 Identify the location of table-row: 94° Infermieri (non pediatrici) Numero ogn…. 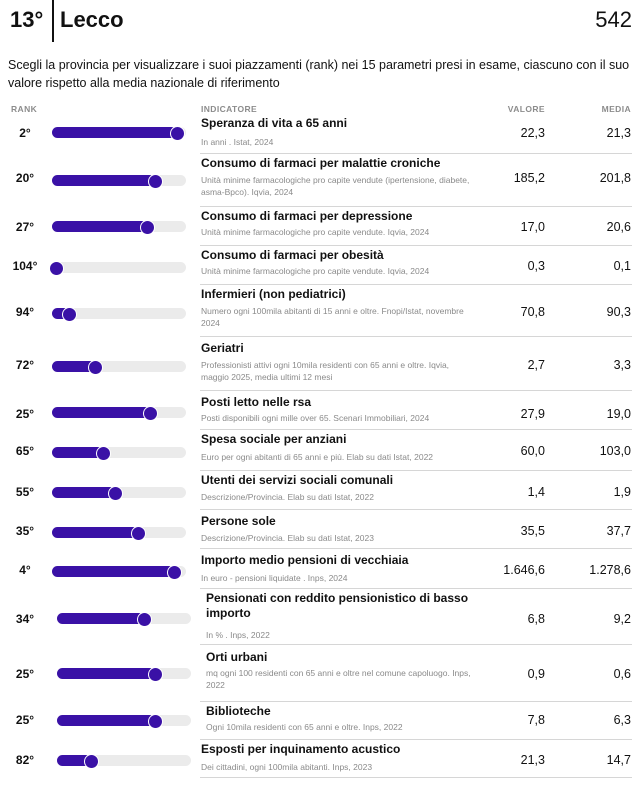
(322, 311).